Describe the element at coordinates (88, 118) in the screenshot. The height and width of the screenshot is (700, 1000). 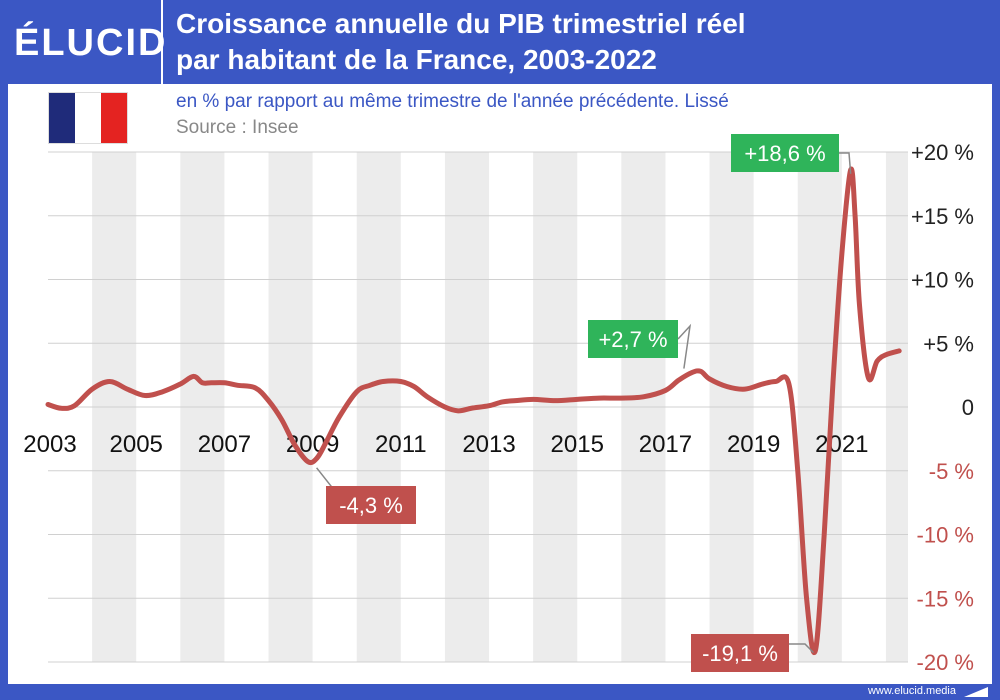
I see `france-flag-icon` at that location.